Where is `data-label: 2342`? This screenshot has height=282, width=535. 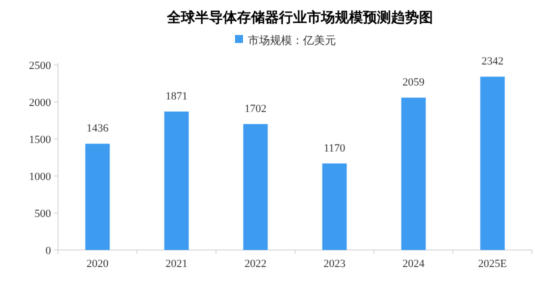 data-label: 2342 is located at coordinates (493, 62).